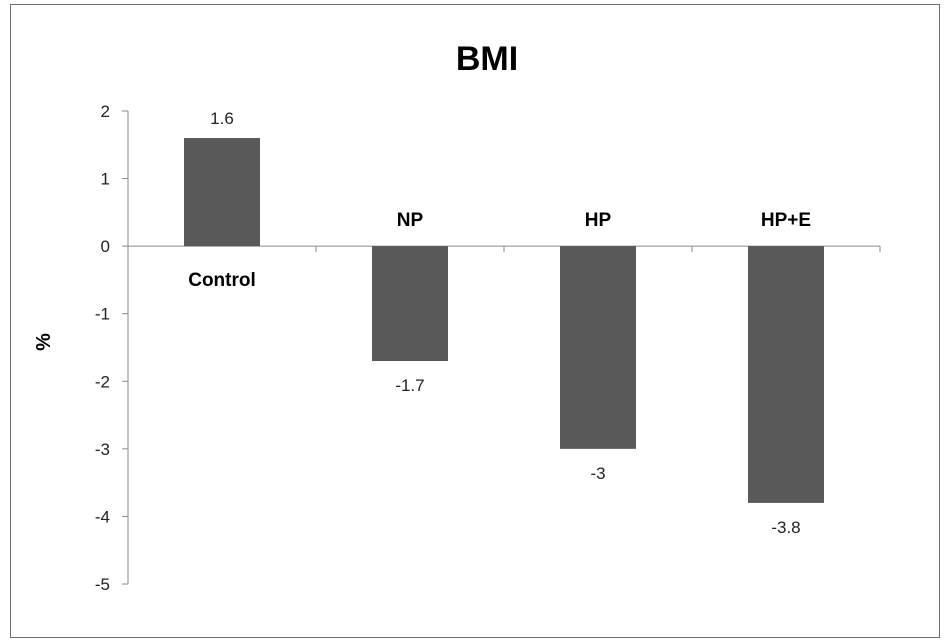 This screenshot has width=948, height=642. I want to click on y-tick-label: -4, so click(102, 516).